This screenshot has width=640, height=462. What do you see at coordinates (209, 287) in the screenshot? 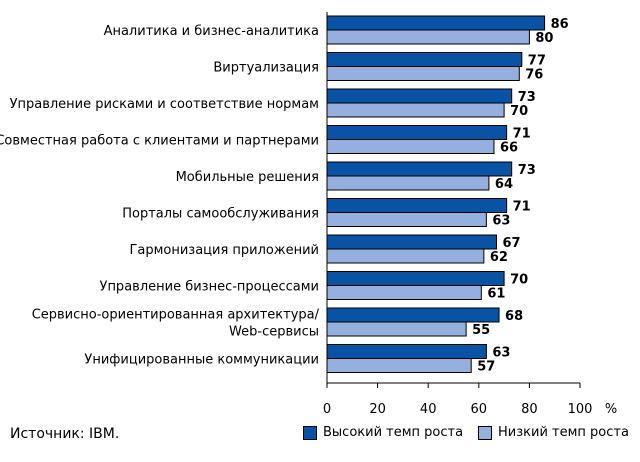
I see `category-label: Управление бизнес-процессами` at bounding box center [209, 287].